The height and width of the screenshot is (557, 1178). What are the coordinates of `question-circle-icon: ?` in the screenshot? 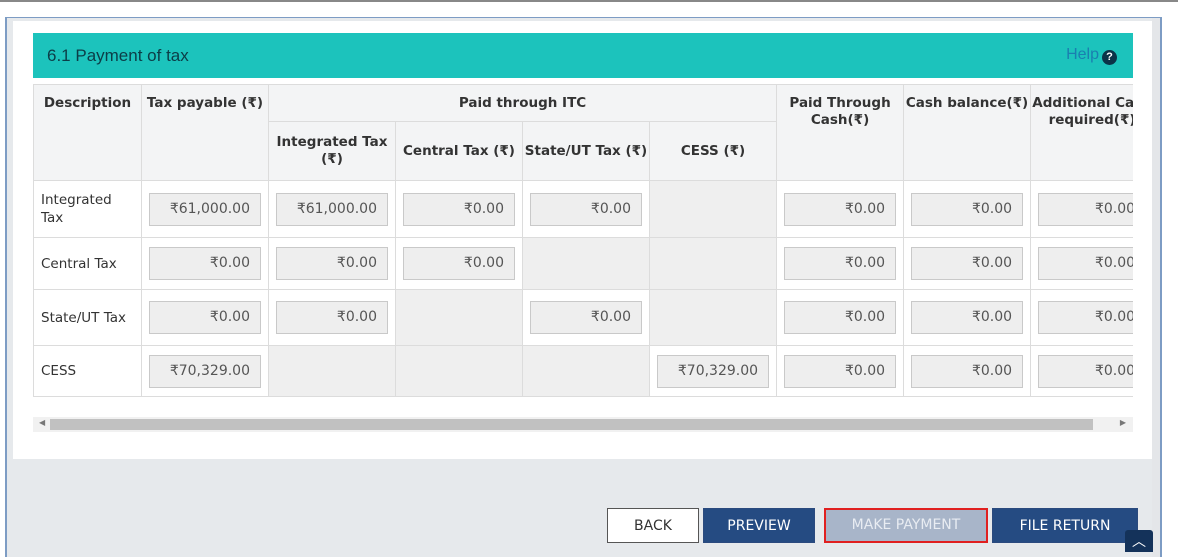 It's located at (1109, 57).